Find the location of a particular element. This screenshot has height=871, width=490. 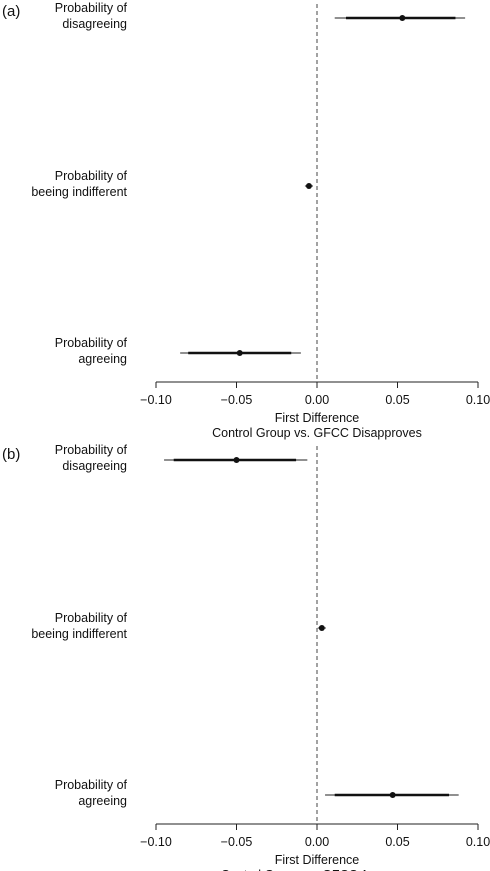

chart-subtitle: Control Group vs. GFCC Disapproves is located at coordinates (317, 433).